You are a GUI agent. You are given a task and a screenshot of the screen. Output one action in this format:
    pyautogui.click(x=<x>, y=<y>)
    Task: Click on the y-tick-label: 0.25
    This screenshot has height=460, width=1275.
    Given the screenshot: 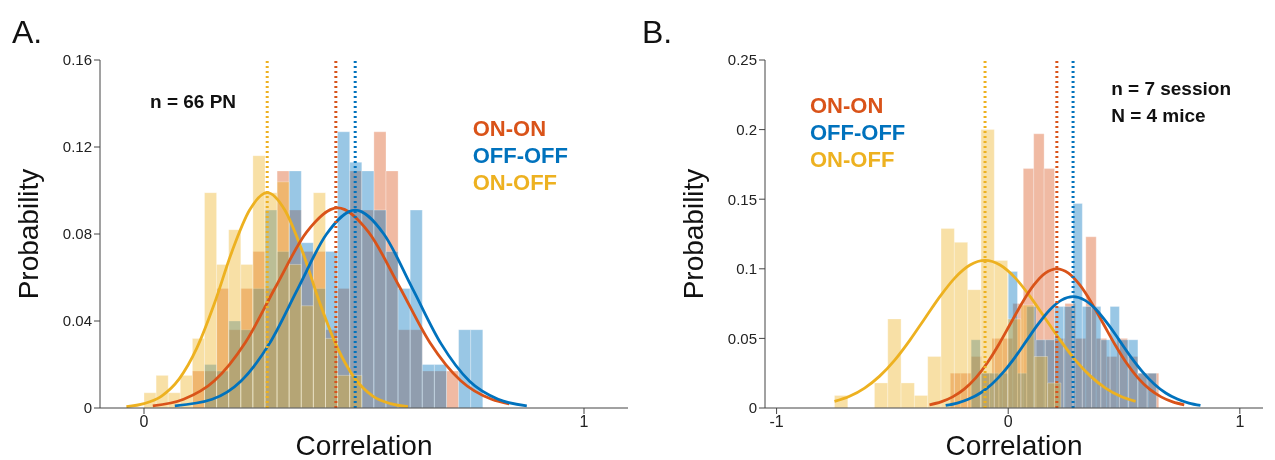 What is the action you would take?
    pyautogui.click(x=742, y=60)
    